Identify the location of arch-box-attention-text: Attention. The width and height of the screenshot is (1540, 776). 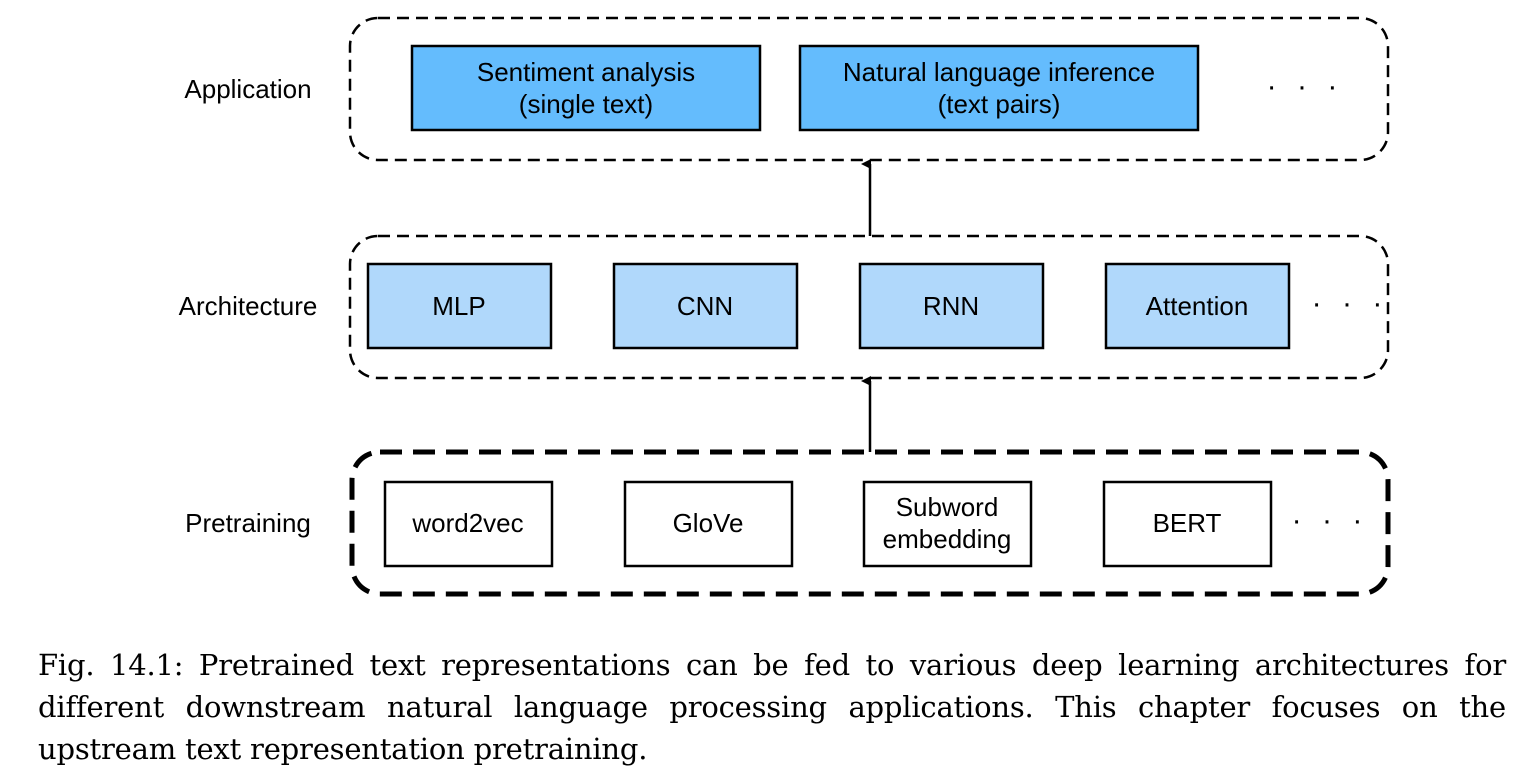
(1197, 306).